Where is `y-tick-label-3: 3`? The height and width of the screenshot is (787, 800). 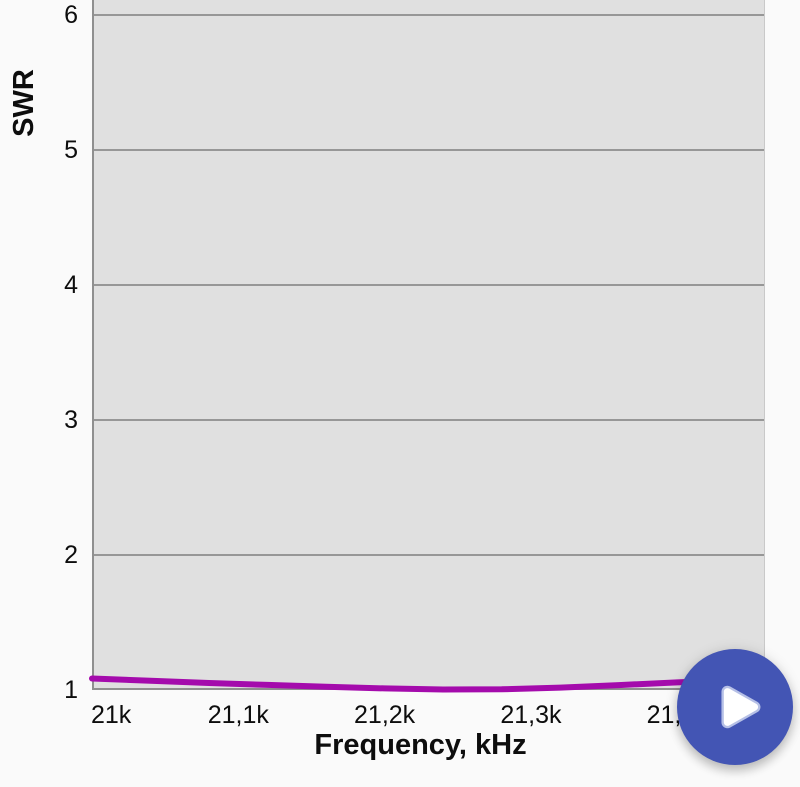 y-tick-label-3: 3 is located at coordinates (71, 419).